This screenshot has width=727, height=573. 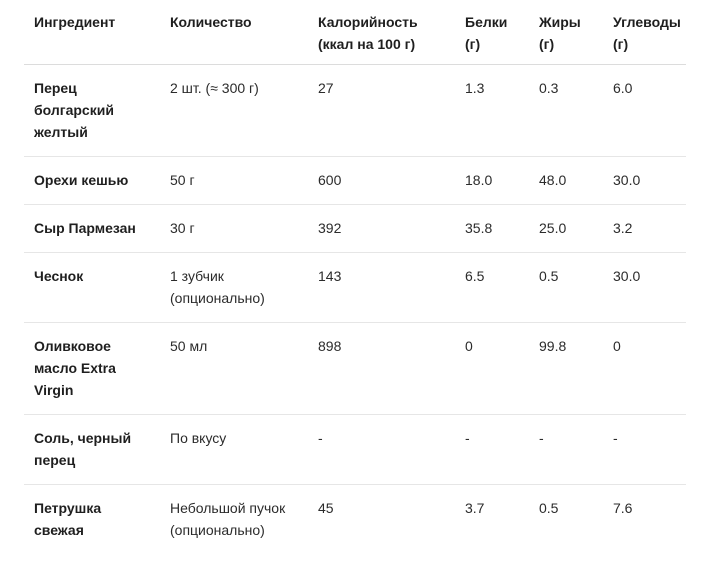 I want to click on quantity-cell: 30 г, so click(x=234, y=228).